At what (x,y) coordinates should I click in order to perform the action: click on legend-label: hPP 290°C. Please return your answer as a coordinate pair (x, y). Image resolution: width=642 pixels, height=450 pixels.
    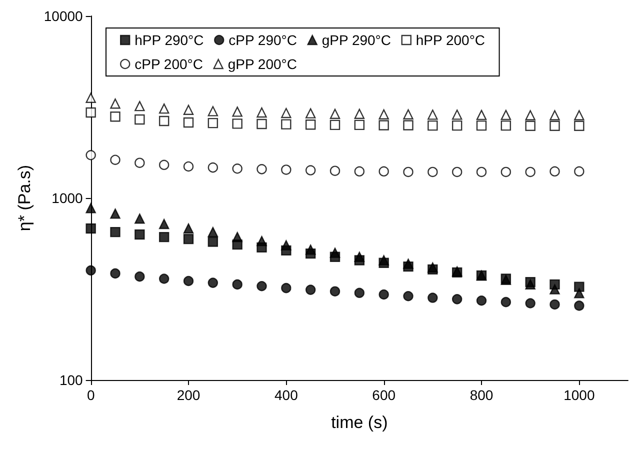
    Looking at the image, I should click on (169, 40).